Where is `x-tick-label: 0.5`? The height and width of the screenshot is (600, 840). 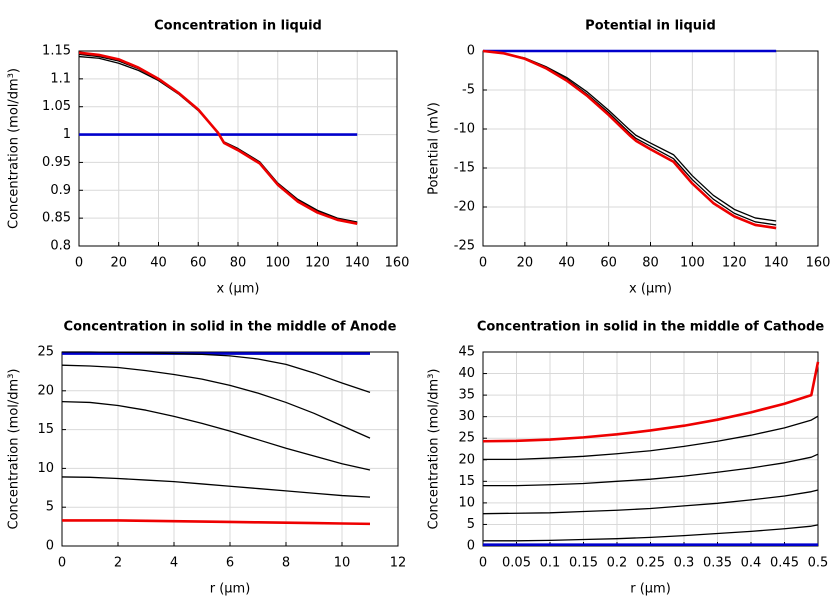 x-tick-label: 0.5 is located at coordinates (818, 563).